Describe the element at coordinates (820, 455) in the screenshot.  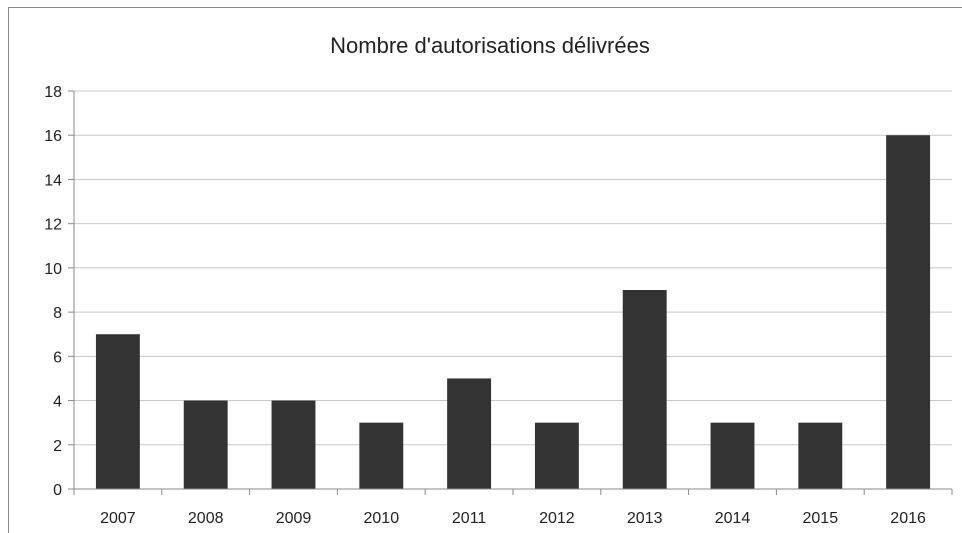
I see `bar-2015` at that location.